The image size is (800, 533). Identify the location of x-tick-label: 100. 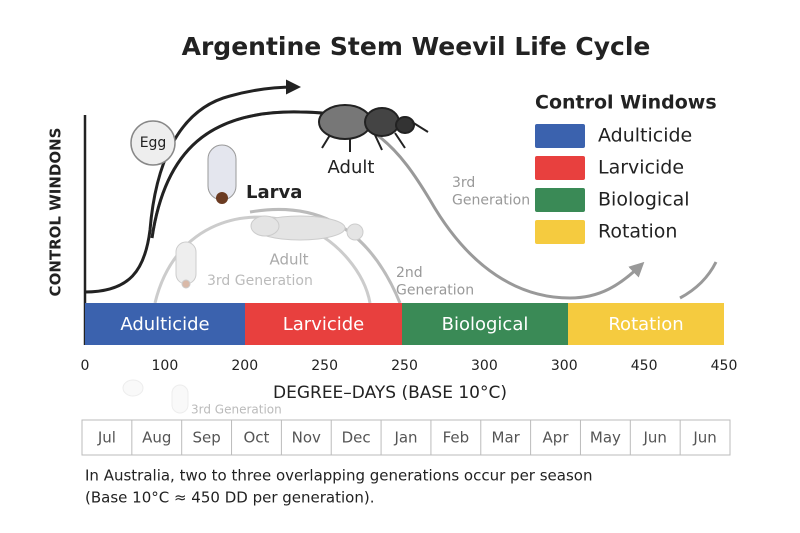
(165, 366).